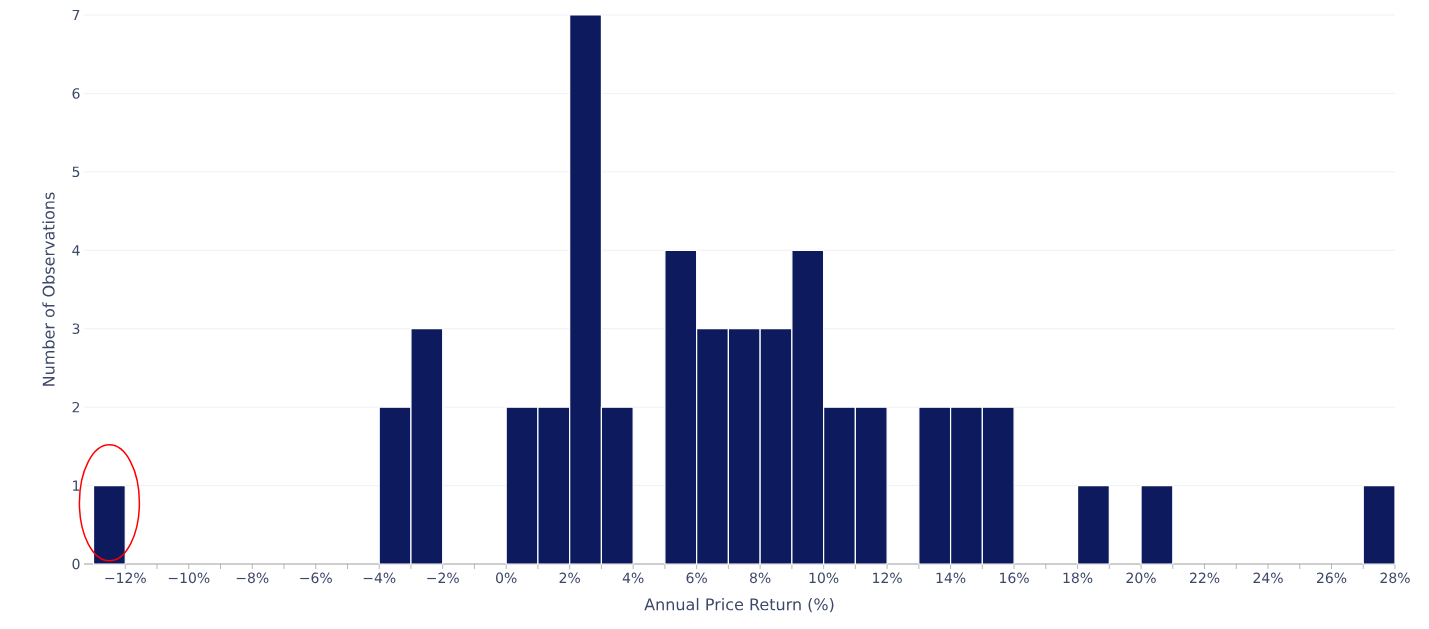 This screenshot has height=629, width=1429. Describe the element at coordinates (1395, 578) in the screenshot. I see `x-tick-label: 28%` at that location.